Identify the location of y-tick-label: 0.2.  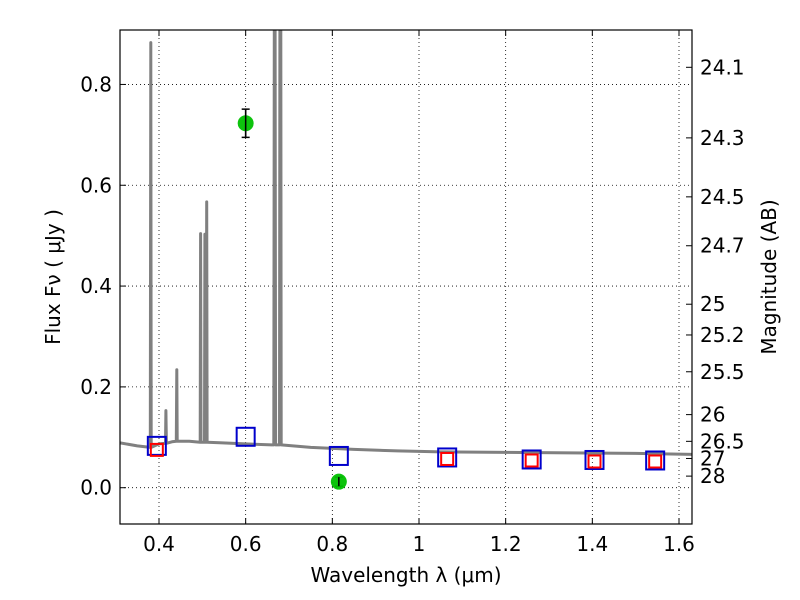
(96, 387).